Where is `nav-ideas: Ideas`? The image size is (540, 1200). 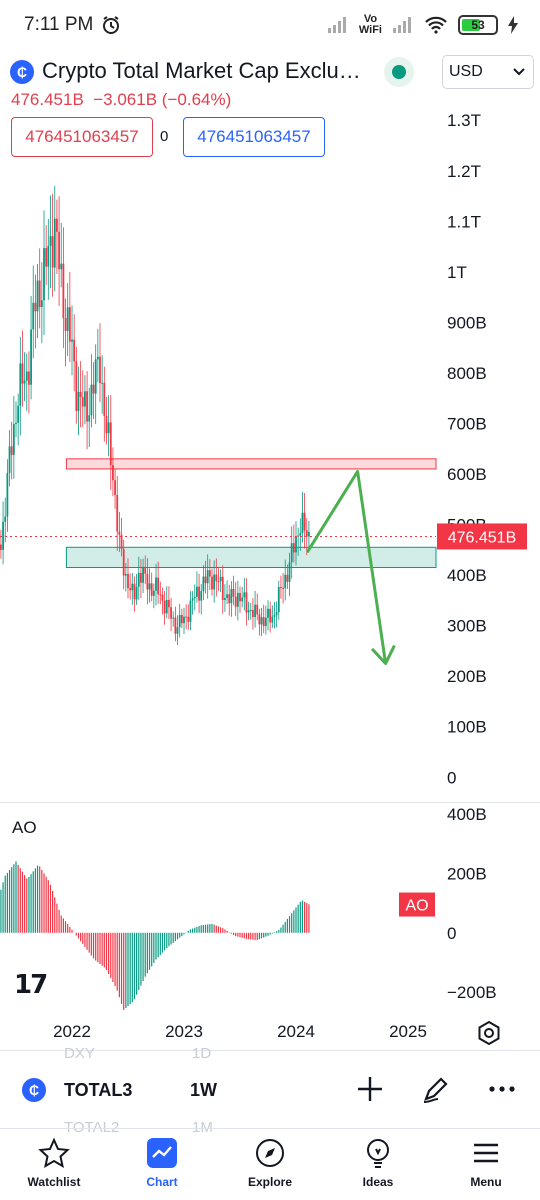 nav-ideas: Ideas is located at coordinates (378, 1164).